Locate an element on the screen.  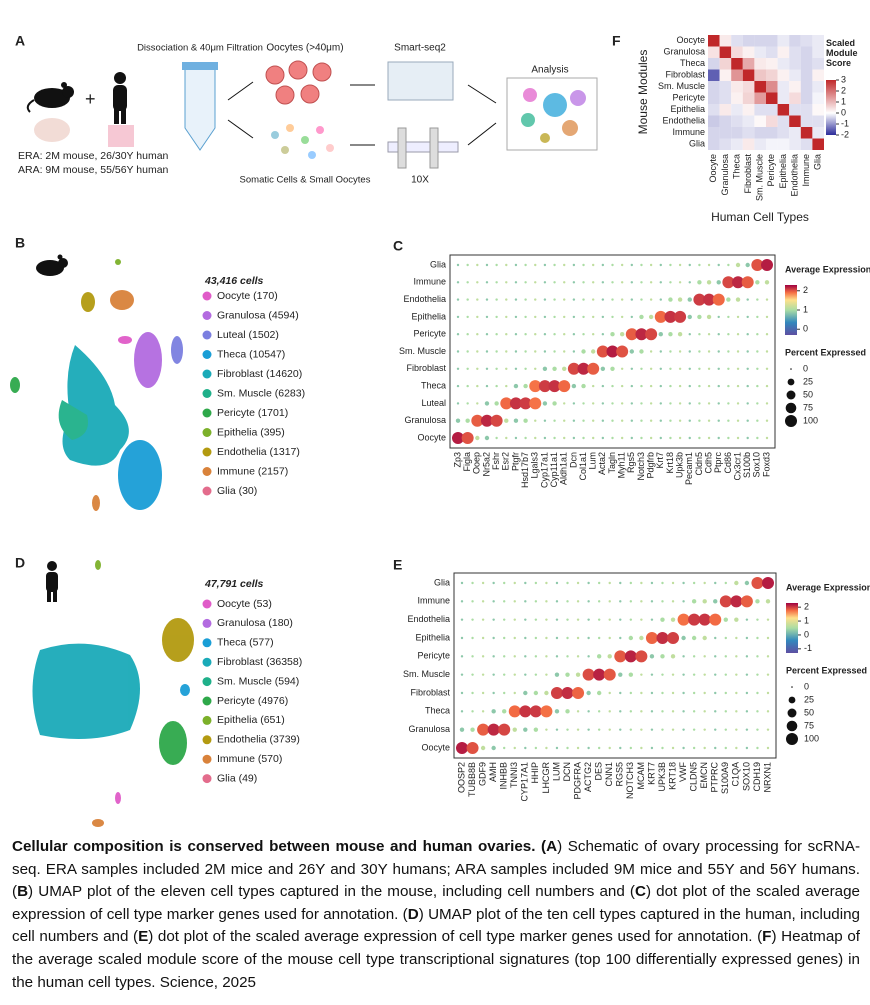
col-label: Endothelia is located at coordinates (794, 175).